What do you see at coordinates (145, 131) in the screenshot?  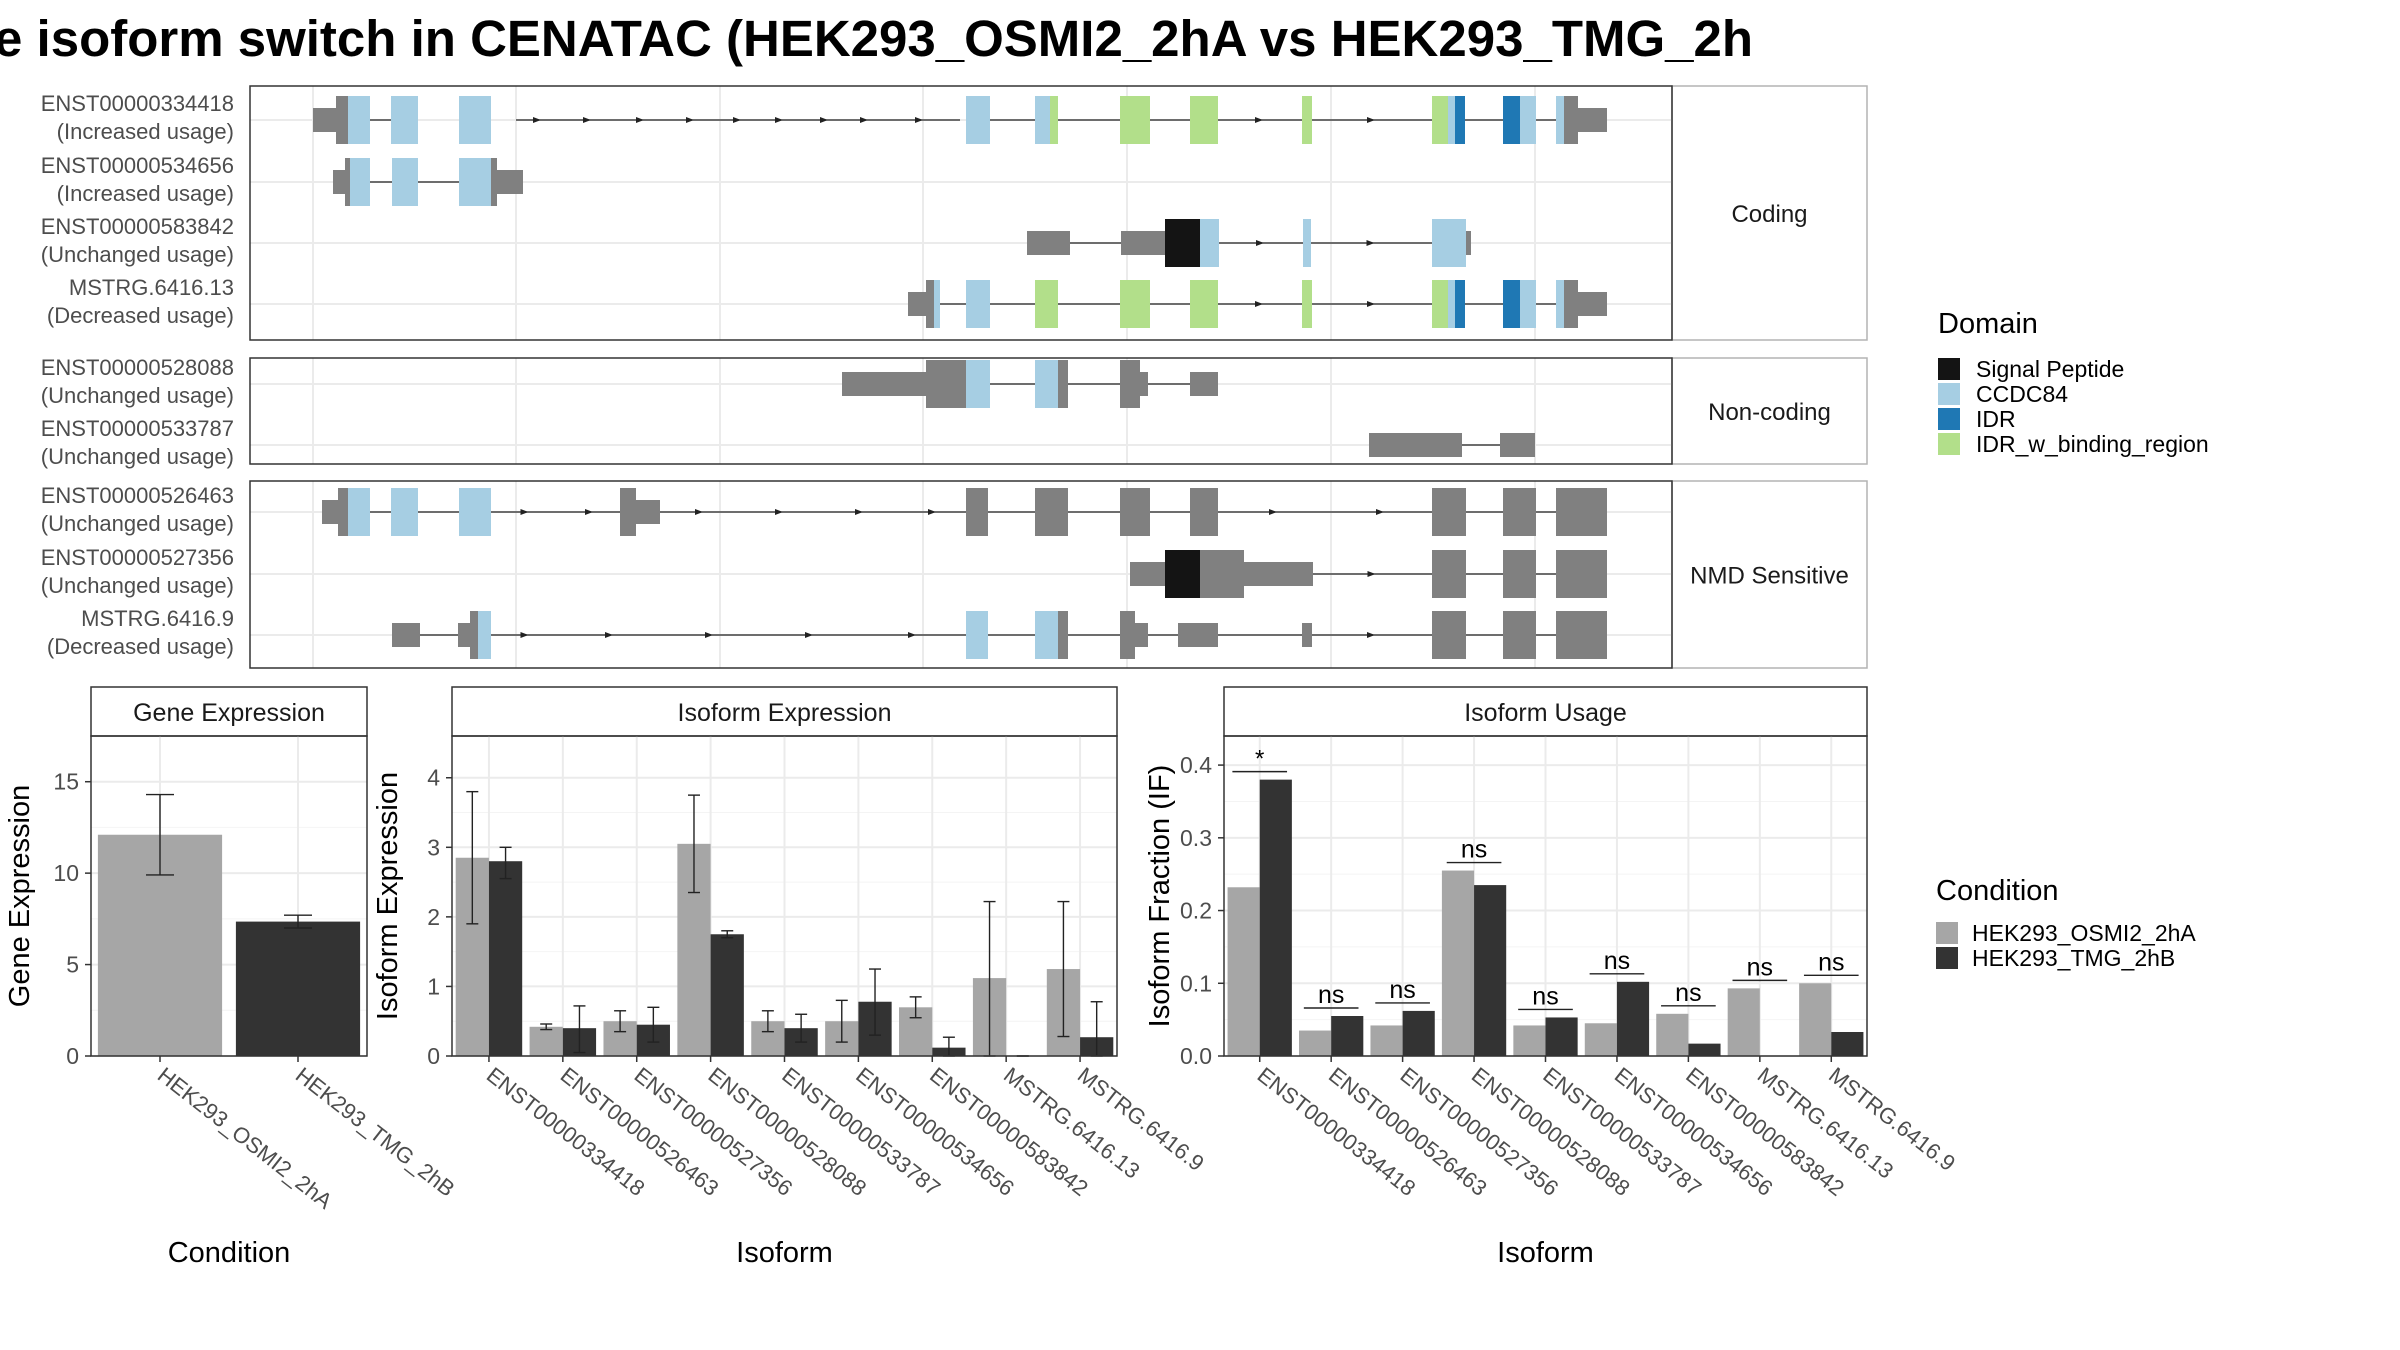 I see `transcript-usage-label: (Increased usage)` at bounding box center [145, 131].